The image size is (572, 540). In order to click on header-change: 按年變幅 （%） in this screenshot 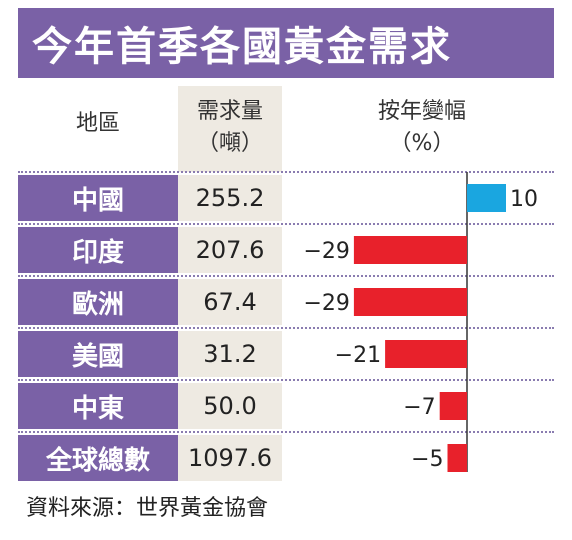, I will do `click(422, 123)`.